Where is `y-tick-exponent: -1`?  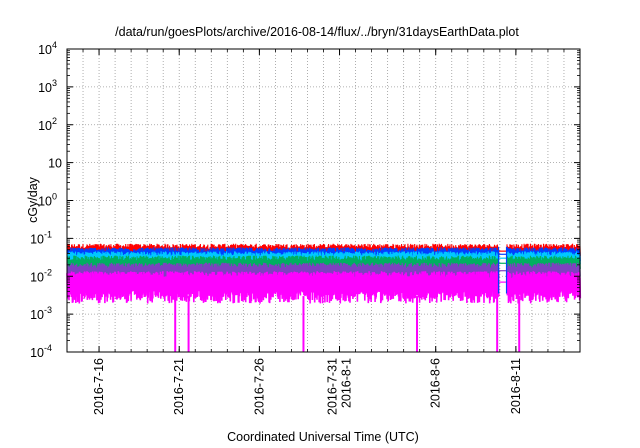 y-tick-exponent: -1 is located at coordinates (48, 234).